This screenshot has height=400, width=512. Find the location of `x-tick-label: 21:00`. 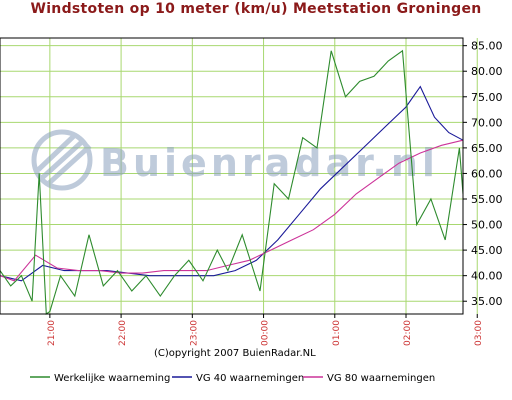

x-tick-label: 21:00 is located at coordinates (52, 333).